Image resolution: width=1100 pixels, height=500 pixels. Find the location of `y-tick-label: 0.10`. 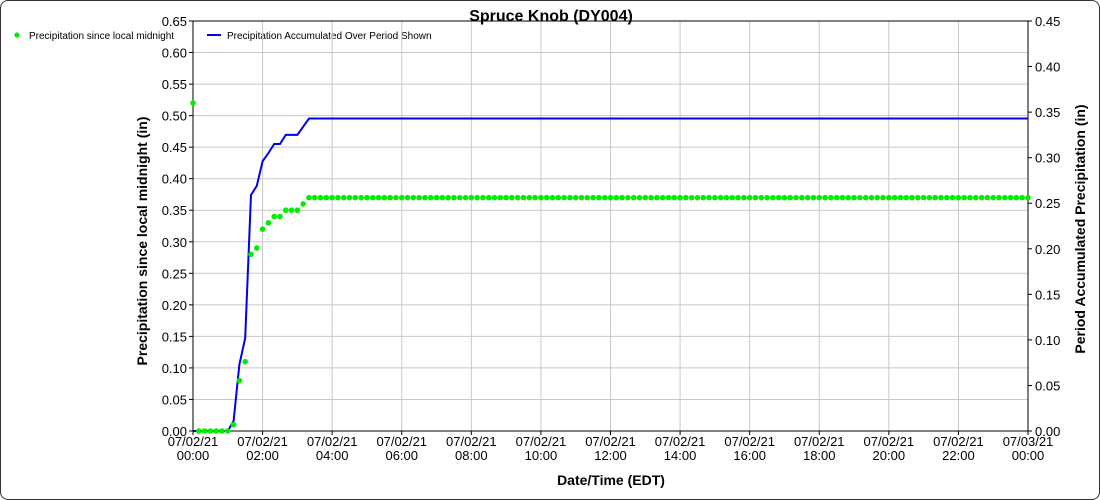

y-tick-label: 0.10 is located at coordinates (174, 368).